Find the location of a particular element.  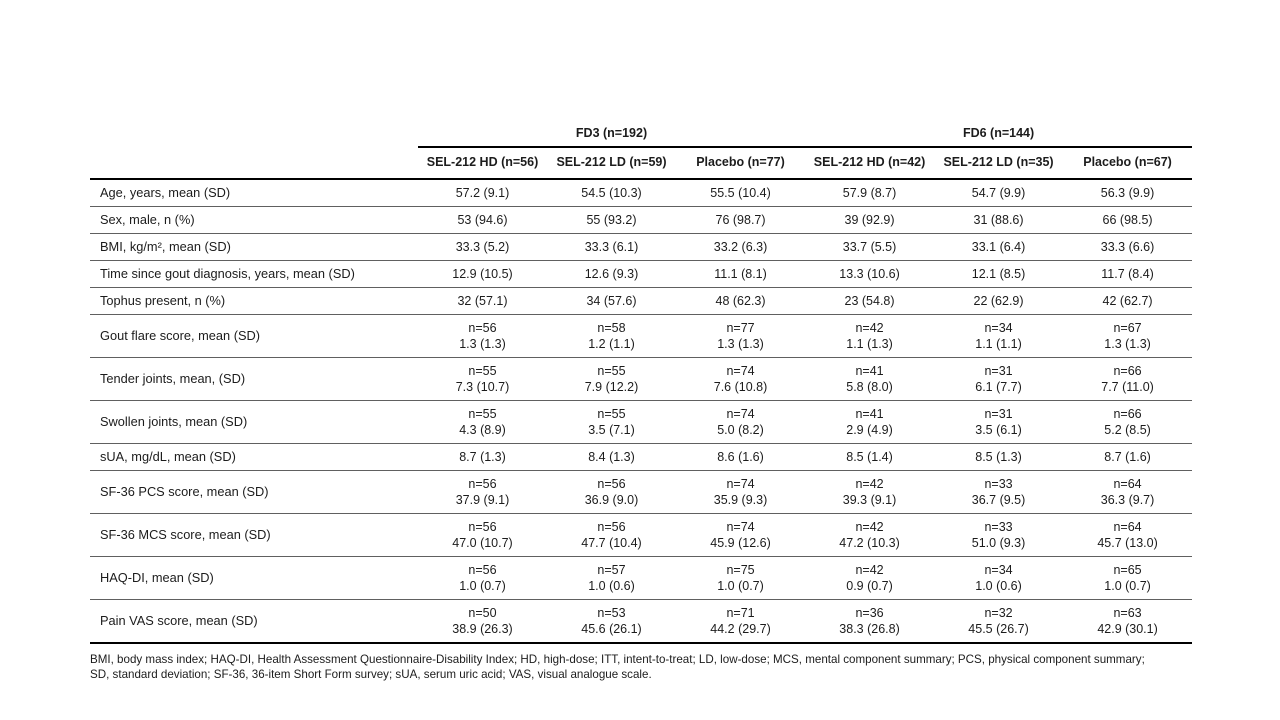

column-header: SEL-212 LD (n=59) is located at coordinates (611, 163).